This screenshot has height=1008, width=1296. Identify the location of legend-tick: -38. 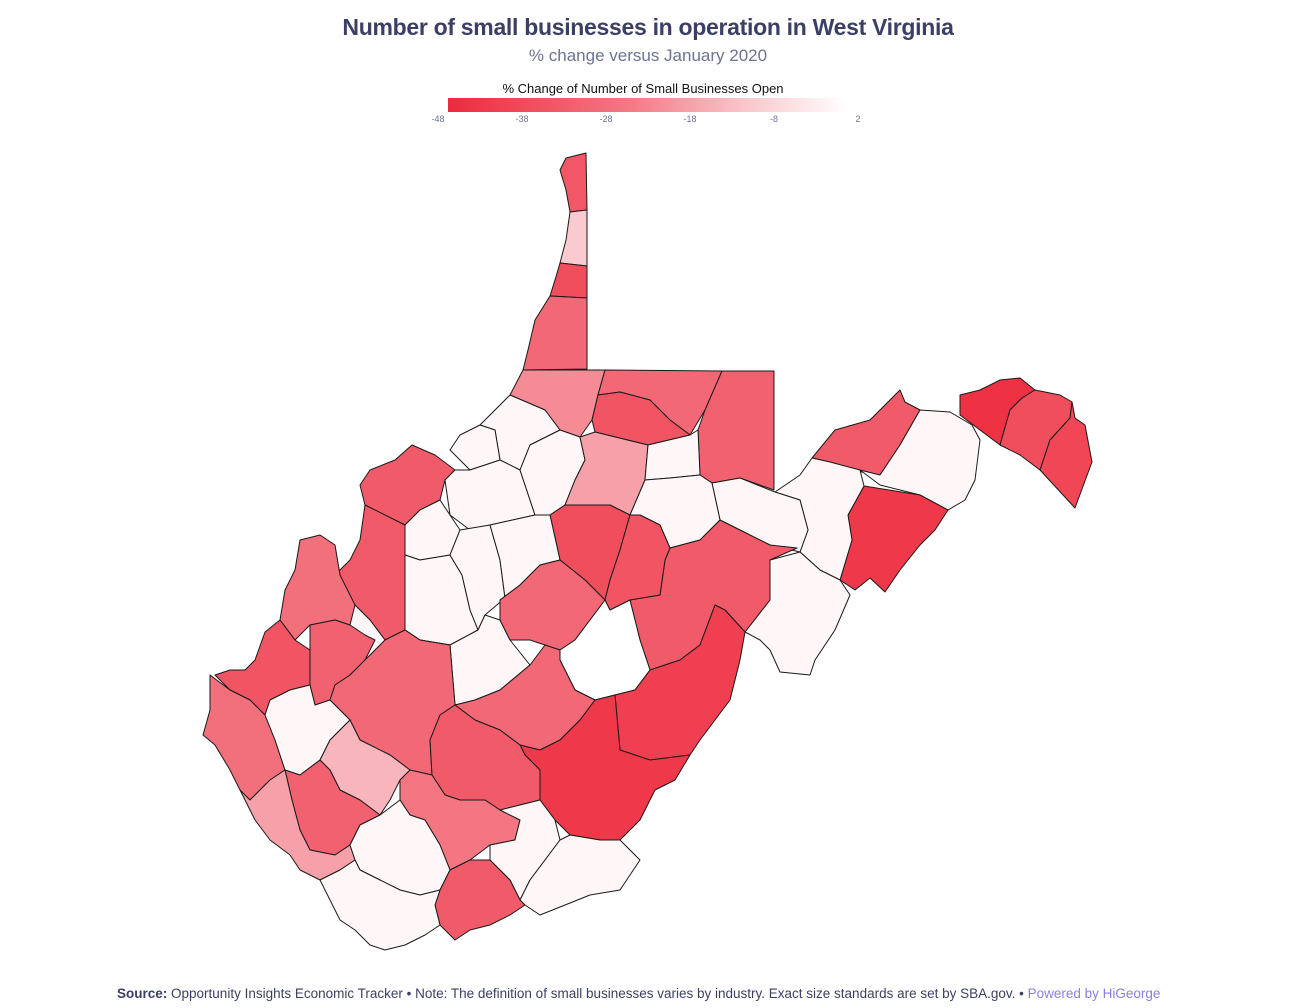
(522, 119).